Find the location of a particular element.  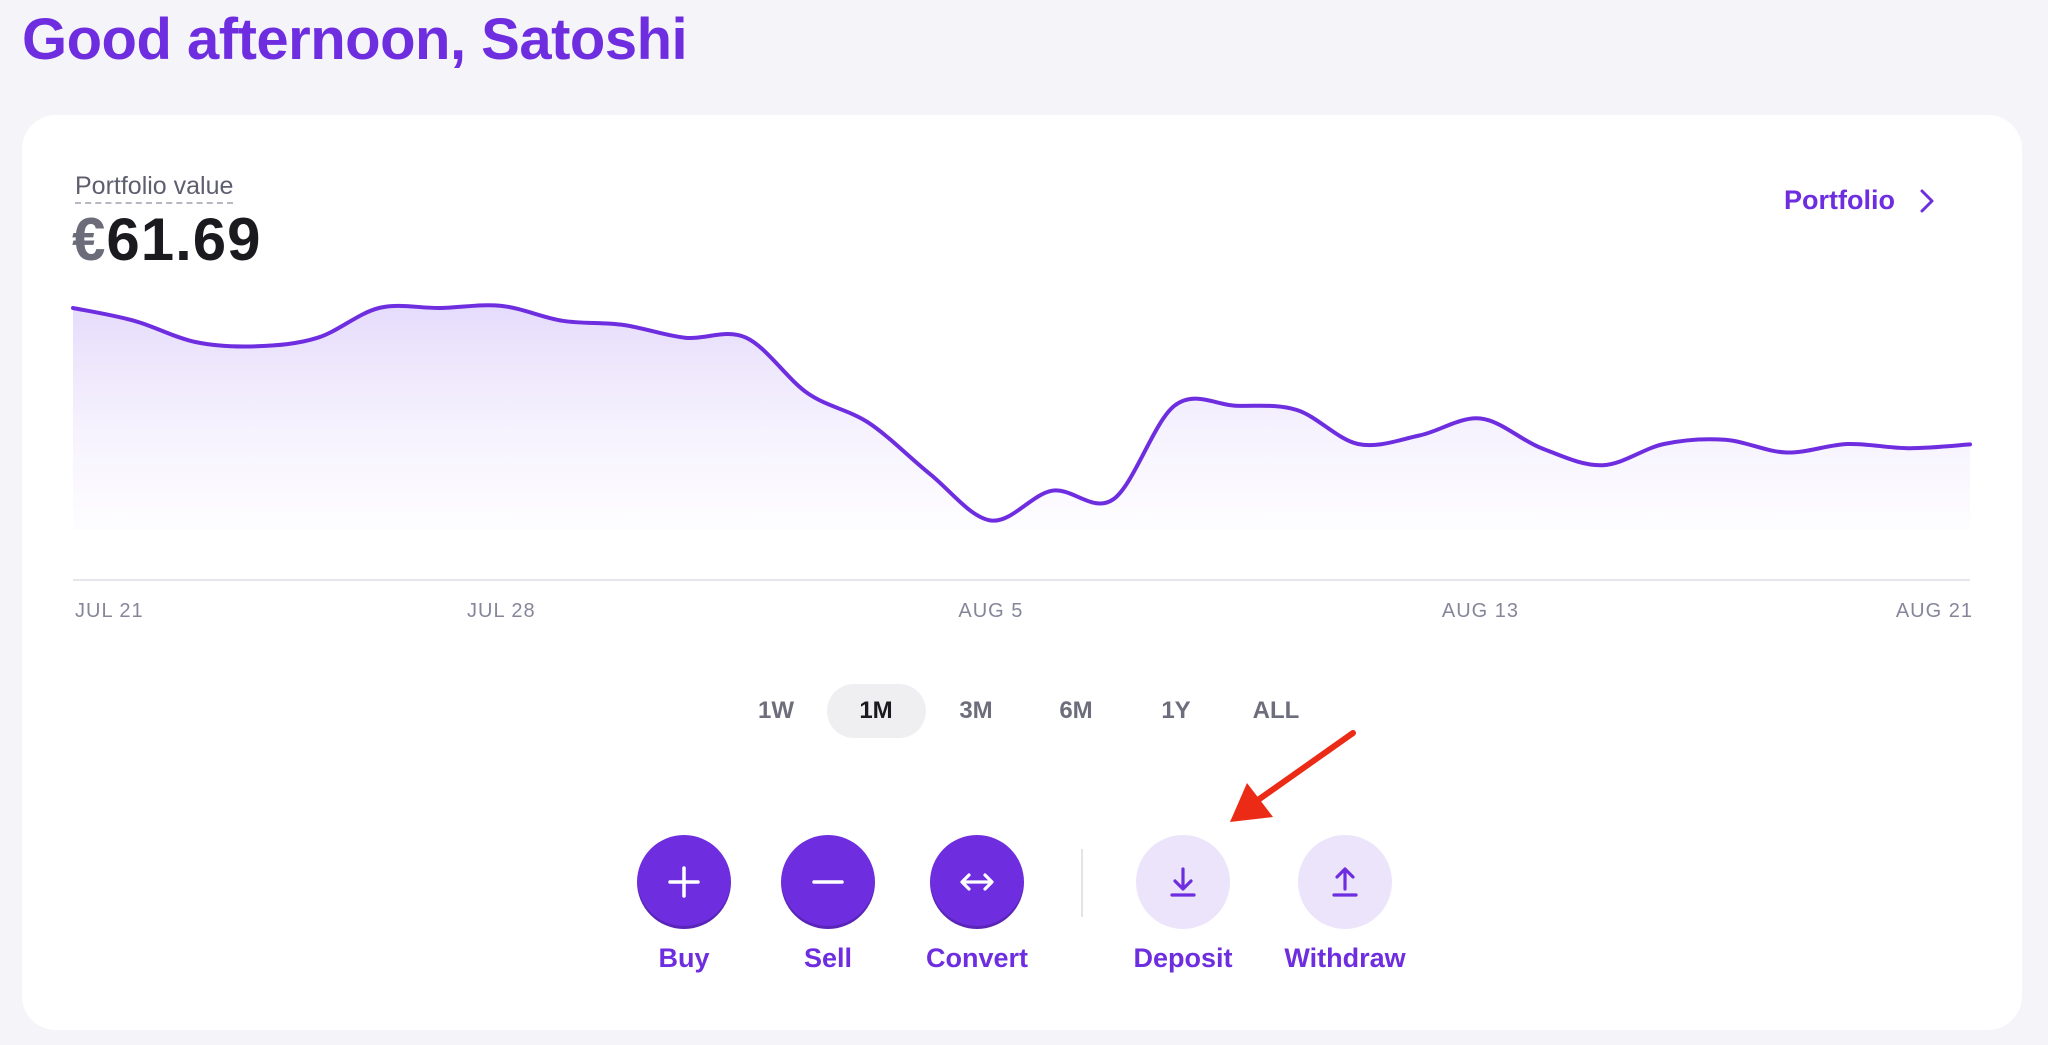

portfolio-value: €61.69 is located at coordinates (167, 239).